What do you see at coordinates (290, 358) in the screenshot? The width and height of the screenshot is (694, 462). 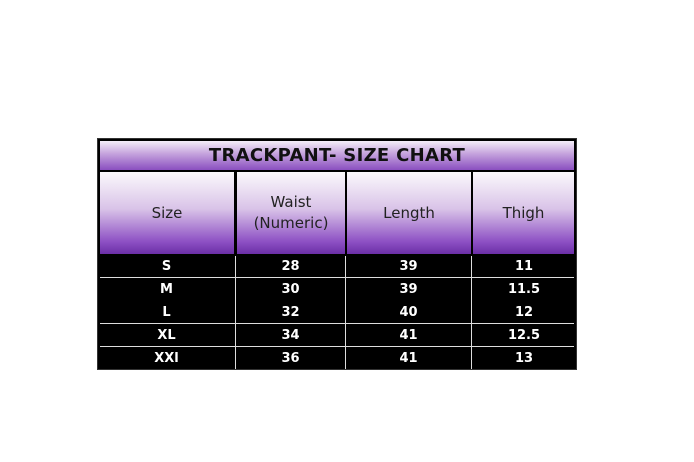 I see `table-cell: 36` at bounding box center [290, 358].